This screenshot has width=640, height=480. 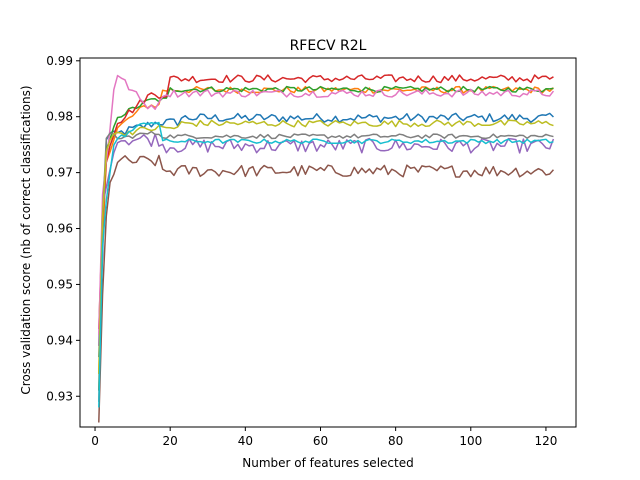 What do you see at coordinates (59, 396) in the screenshot?
I see `y-tick-label: 0.93` at bounding box center [59, 396].